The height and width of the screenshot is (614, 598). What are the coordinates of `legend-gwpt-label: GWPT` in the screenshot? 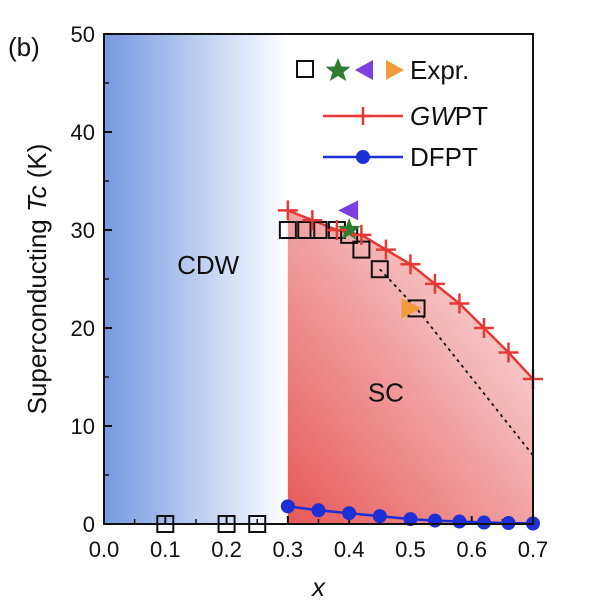 It's located at (449, 116).